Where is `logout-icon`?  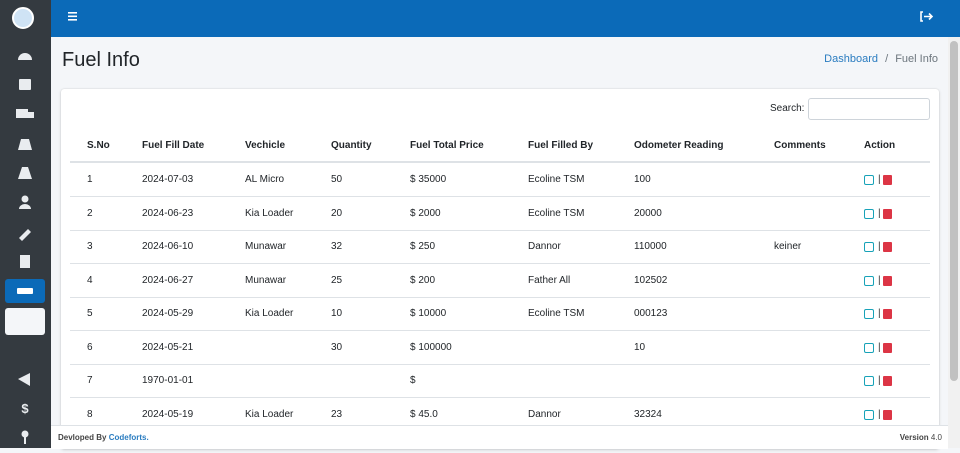
logout-icon is located at coordinates (927, 16).